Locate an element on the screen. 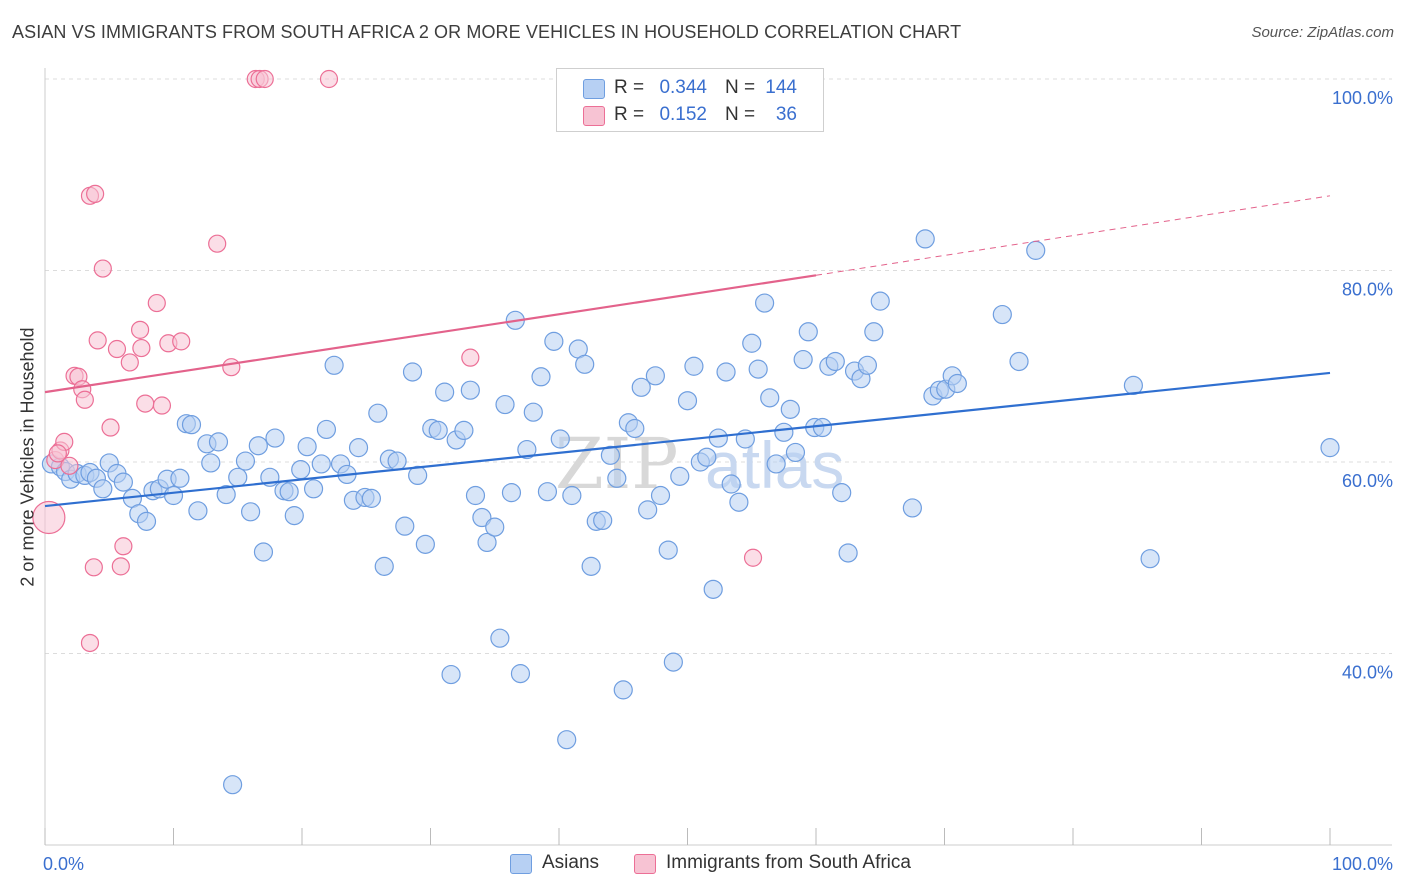  legend-r-value: 0.344 is located at coordinates (683, 87).